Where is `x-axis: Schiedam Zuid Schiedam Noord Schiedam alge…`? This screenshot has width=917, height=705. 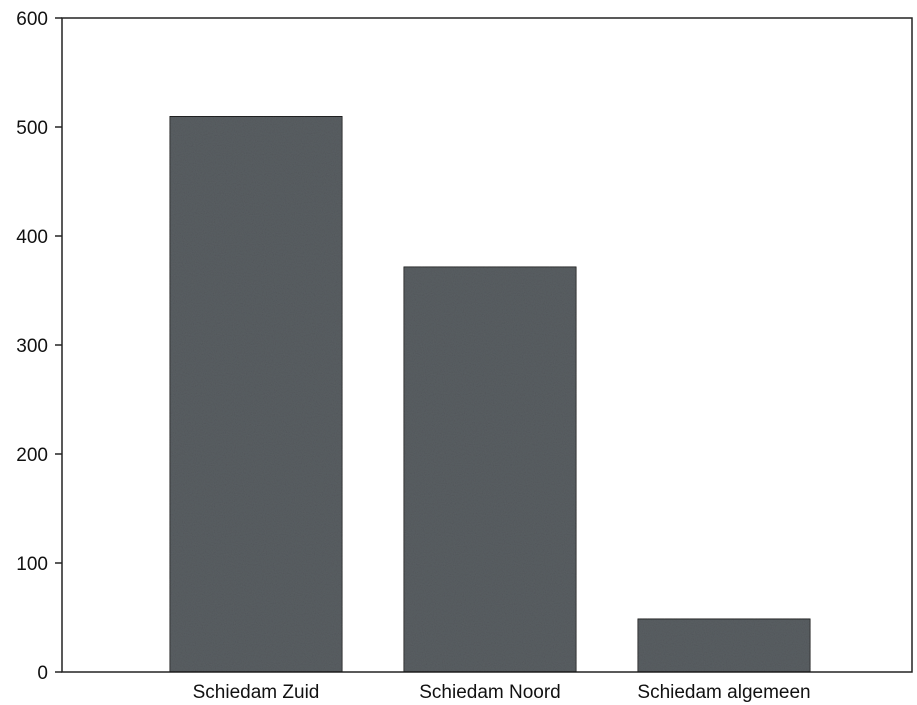 x-axis: Schiedam Zuid Schiedam Noord Schiedam alge… is located at coordinates (502, 692).